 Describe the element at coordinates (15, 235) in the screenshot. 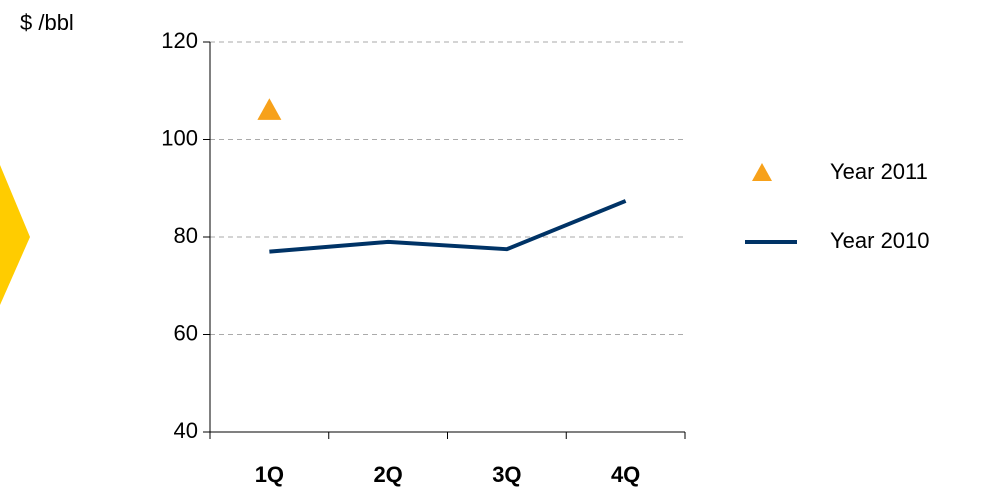

I see `decoration` at that location.